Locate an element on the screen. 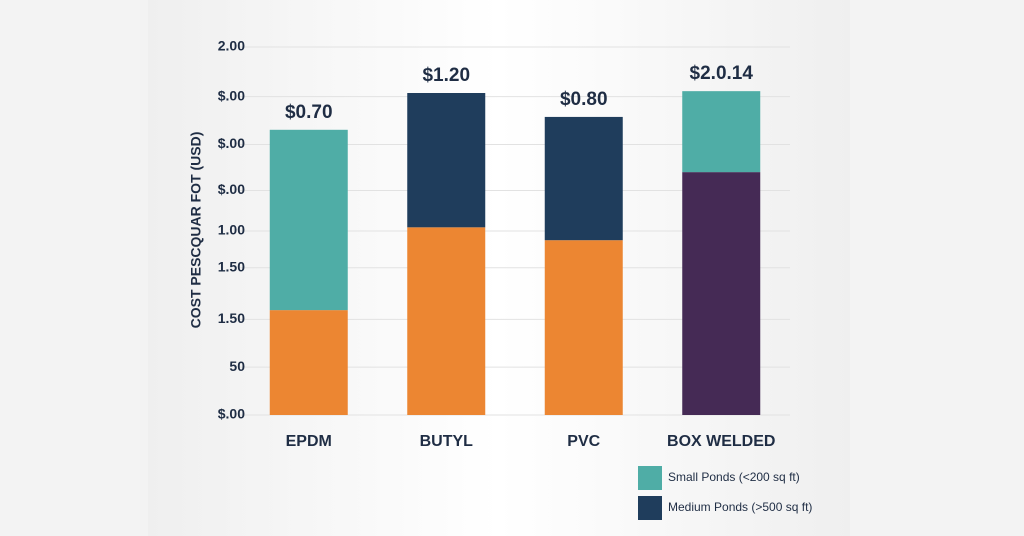 The image size is (1024, 536). total-label: $0.80 is located at coordinates (584, 99).